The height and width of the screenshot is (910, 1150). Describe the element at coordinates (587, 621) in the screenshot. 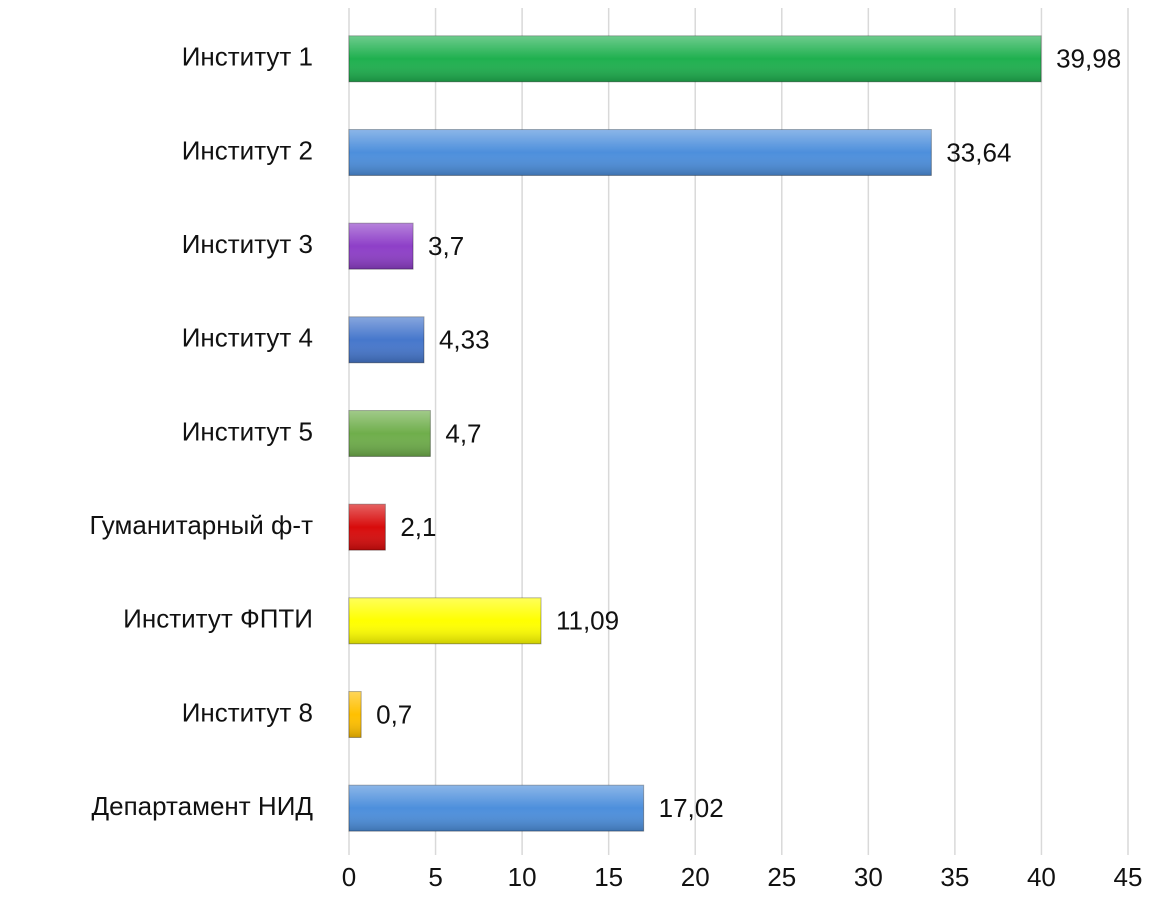

I see `value-label: 11,09` at that location.